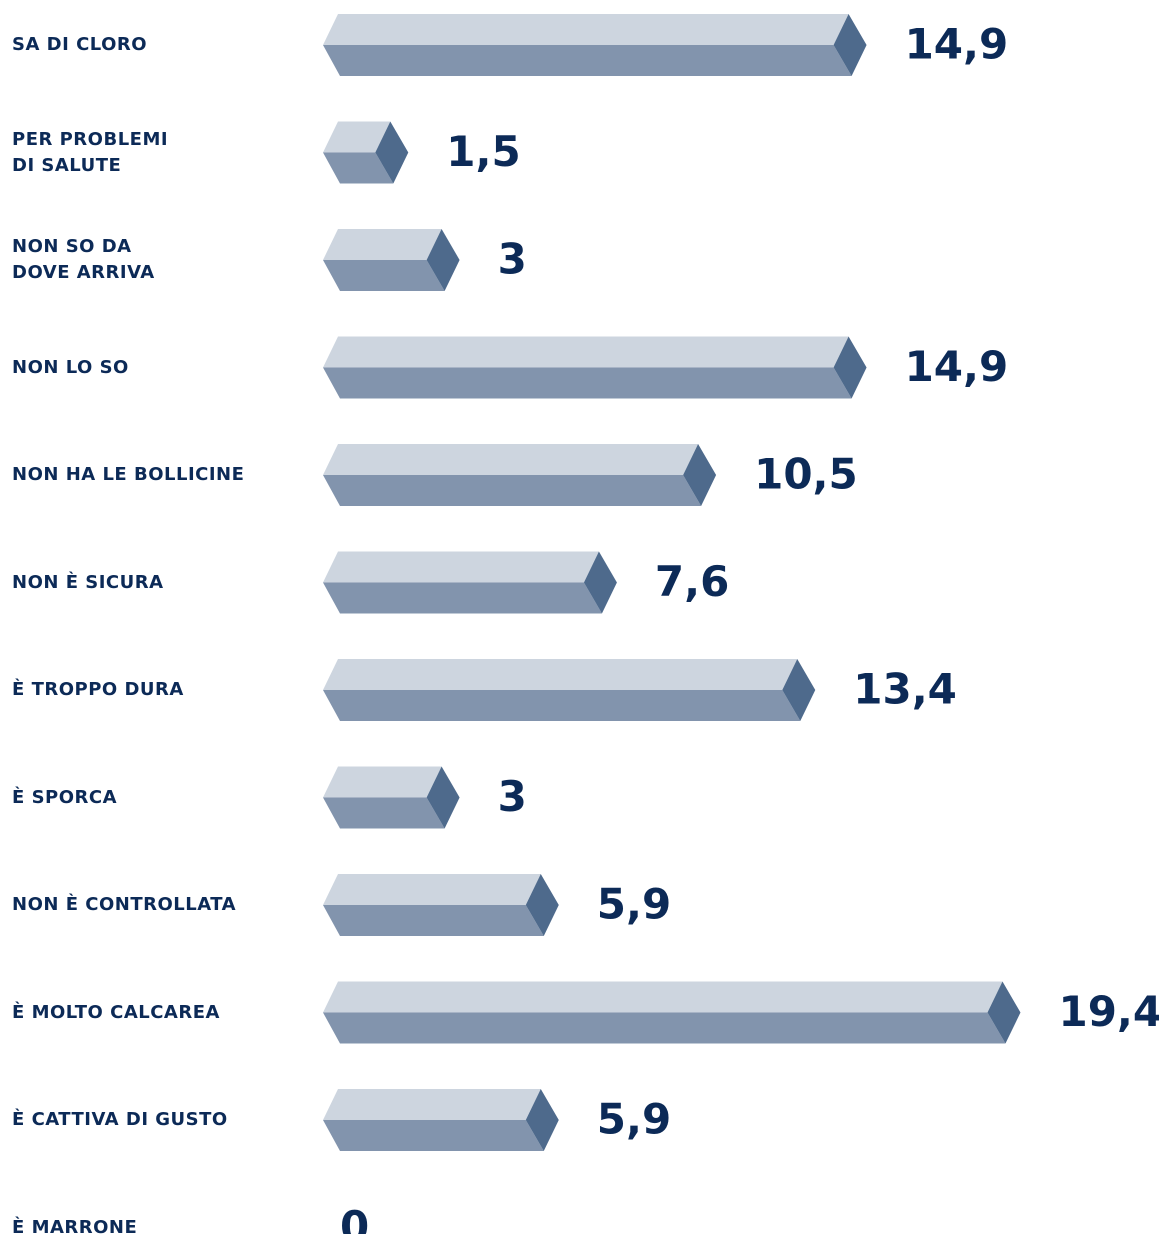 Image resolution: width=1159 pixels, height=1241 pixels. I want to click on value-label: 7,6, so click(692, 581).